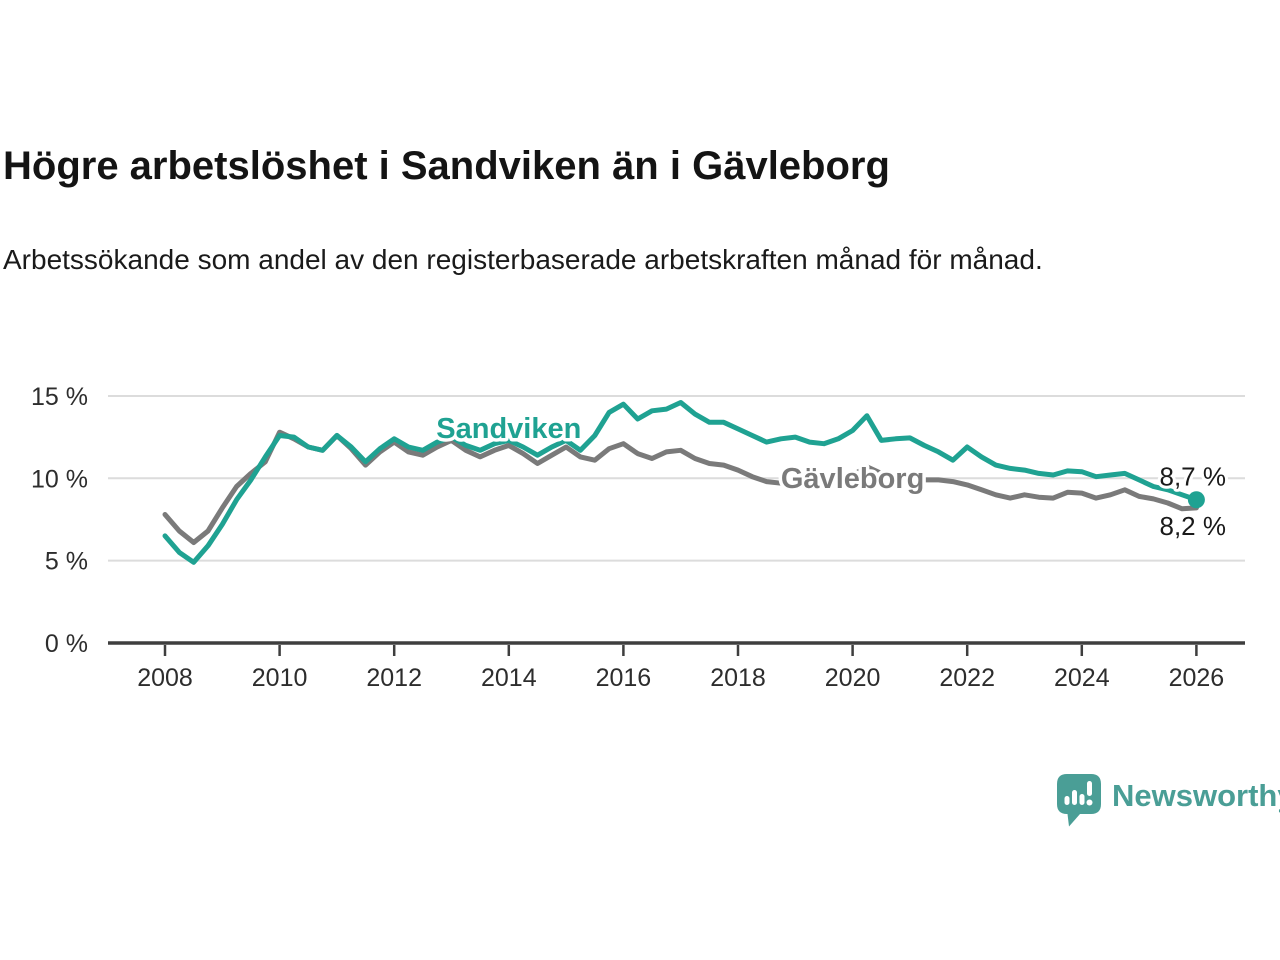  What do you see at coordinates (624, 678) in the screenshot?
I see `x-axis-tick-label: 2016` at bounding box center [624, 678].